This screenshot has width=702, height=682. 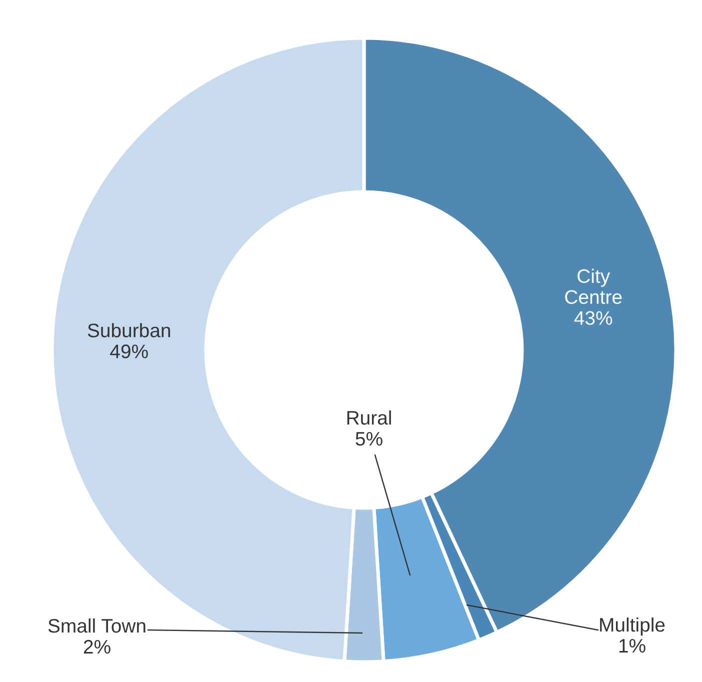 What do you see at coordinates (97, 647) in the screenshot?
I see `data-label: 2%` at bounding box center [97, 647].